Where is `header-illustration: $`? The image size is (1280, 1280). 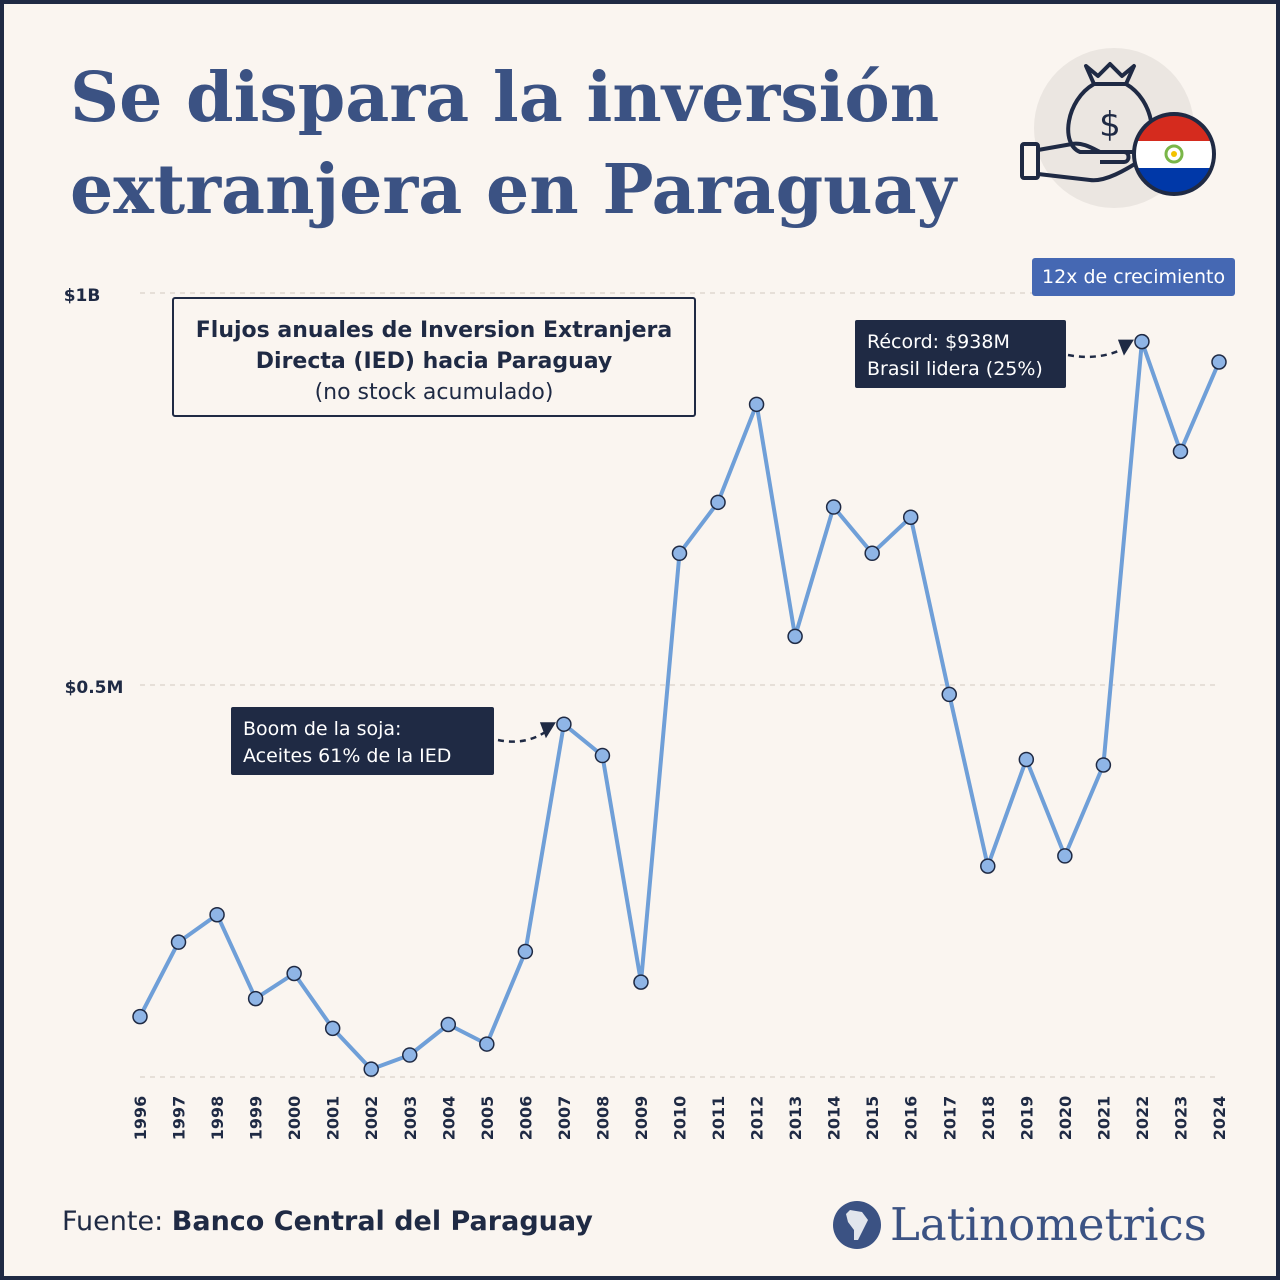 header-illustration: $ is located at coordinates (1120, 133).